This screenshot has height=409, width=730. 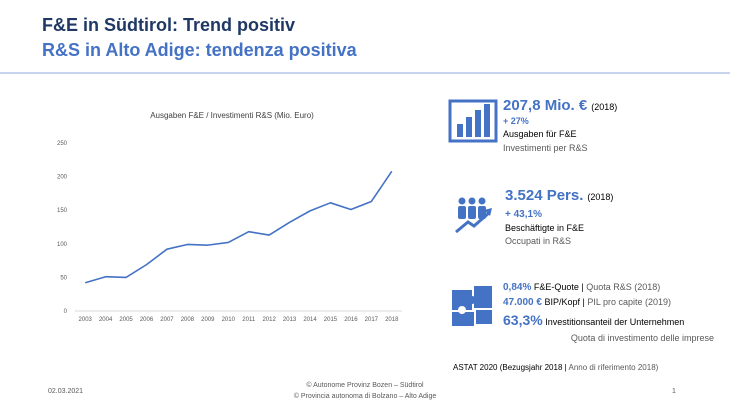 I want to click on x-tick-label: 2018, so click(x=392, y=320).